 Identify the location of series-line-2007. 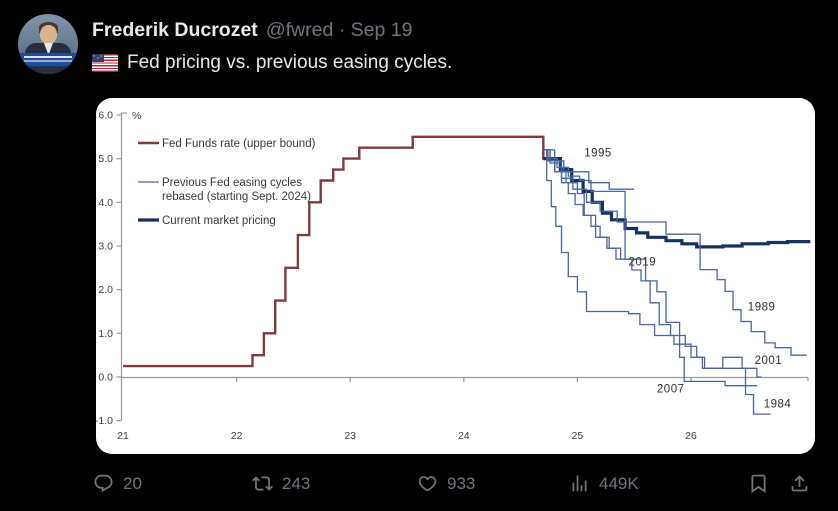
(649, 268).